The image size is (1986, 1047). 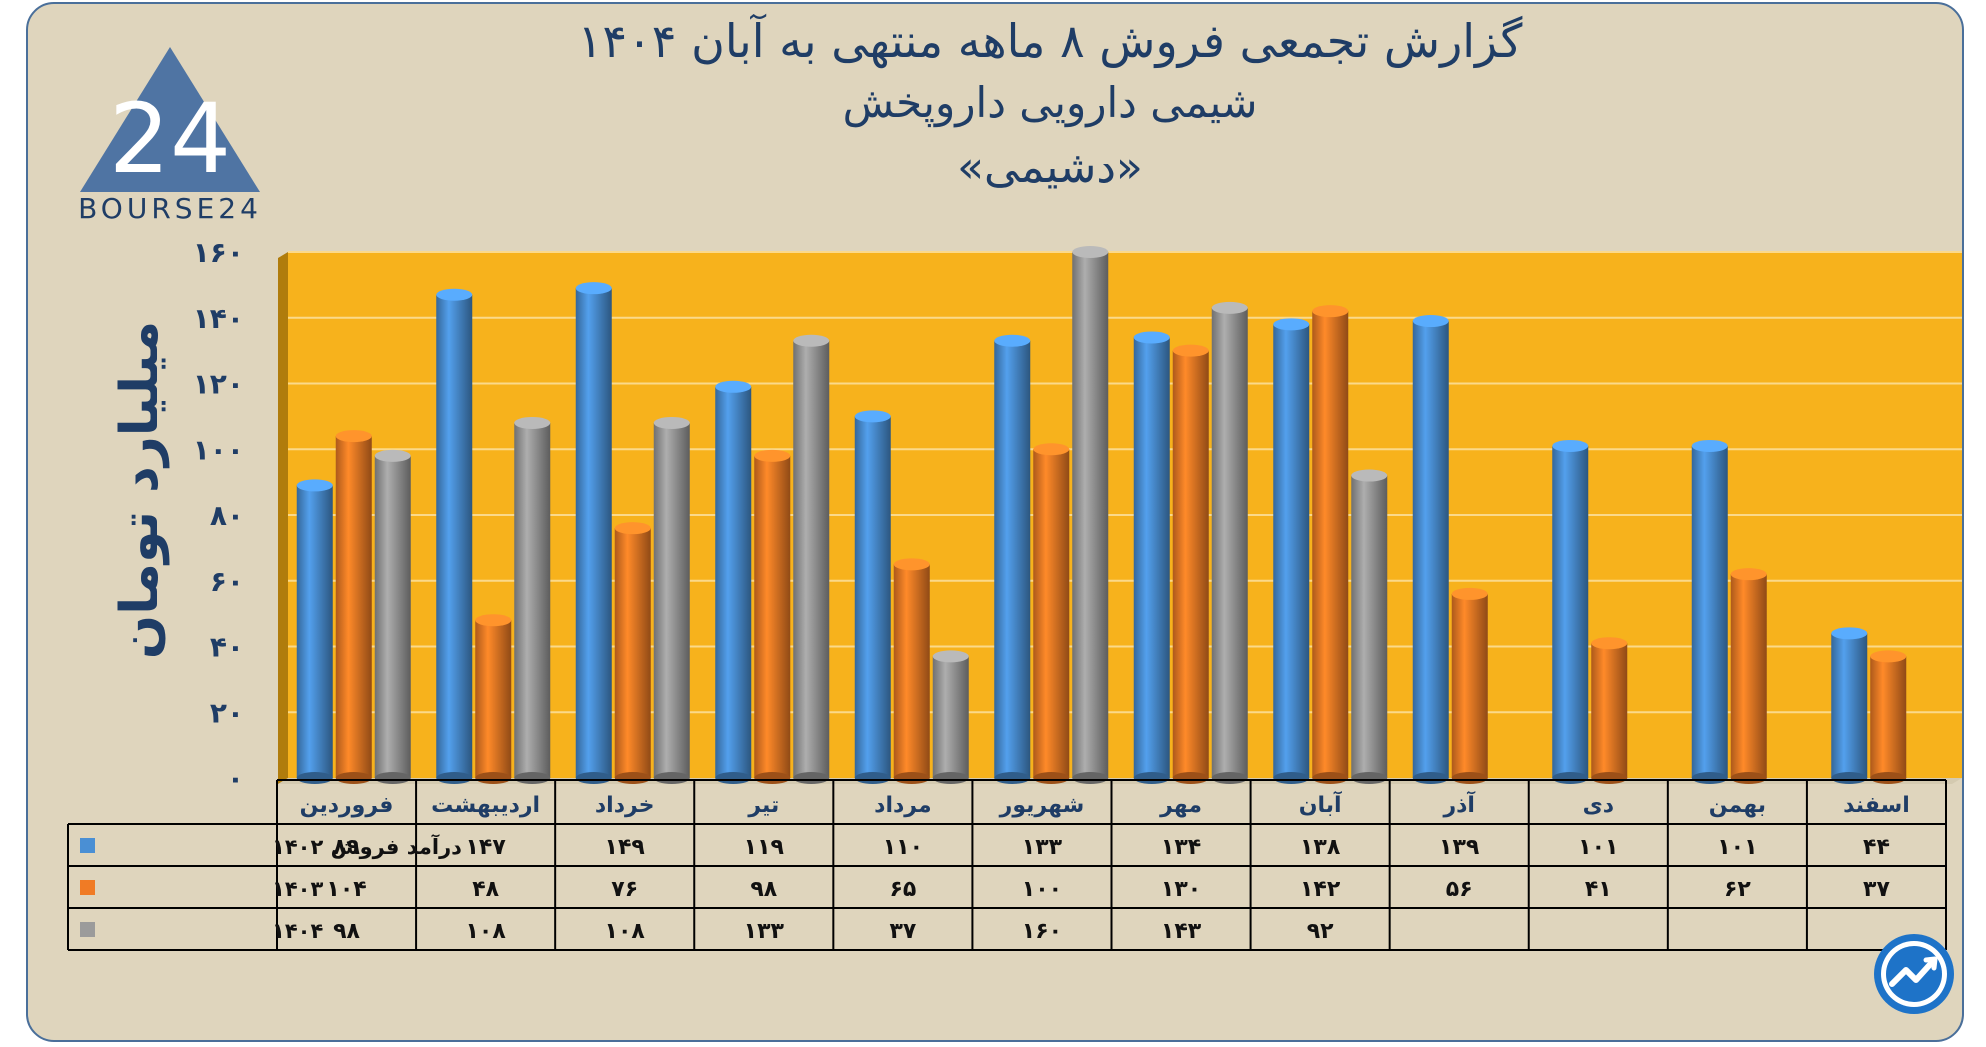 I want to click on data-label: ۵۶, so click(x=1459, y=889).